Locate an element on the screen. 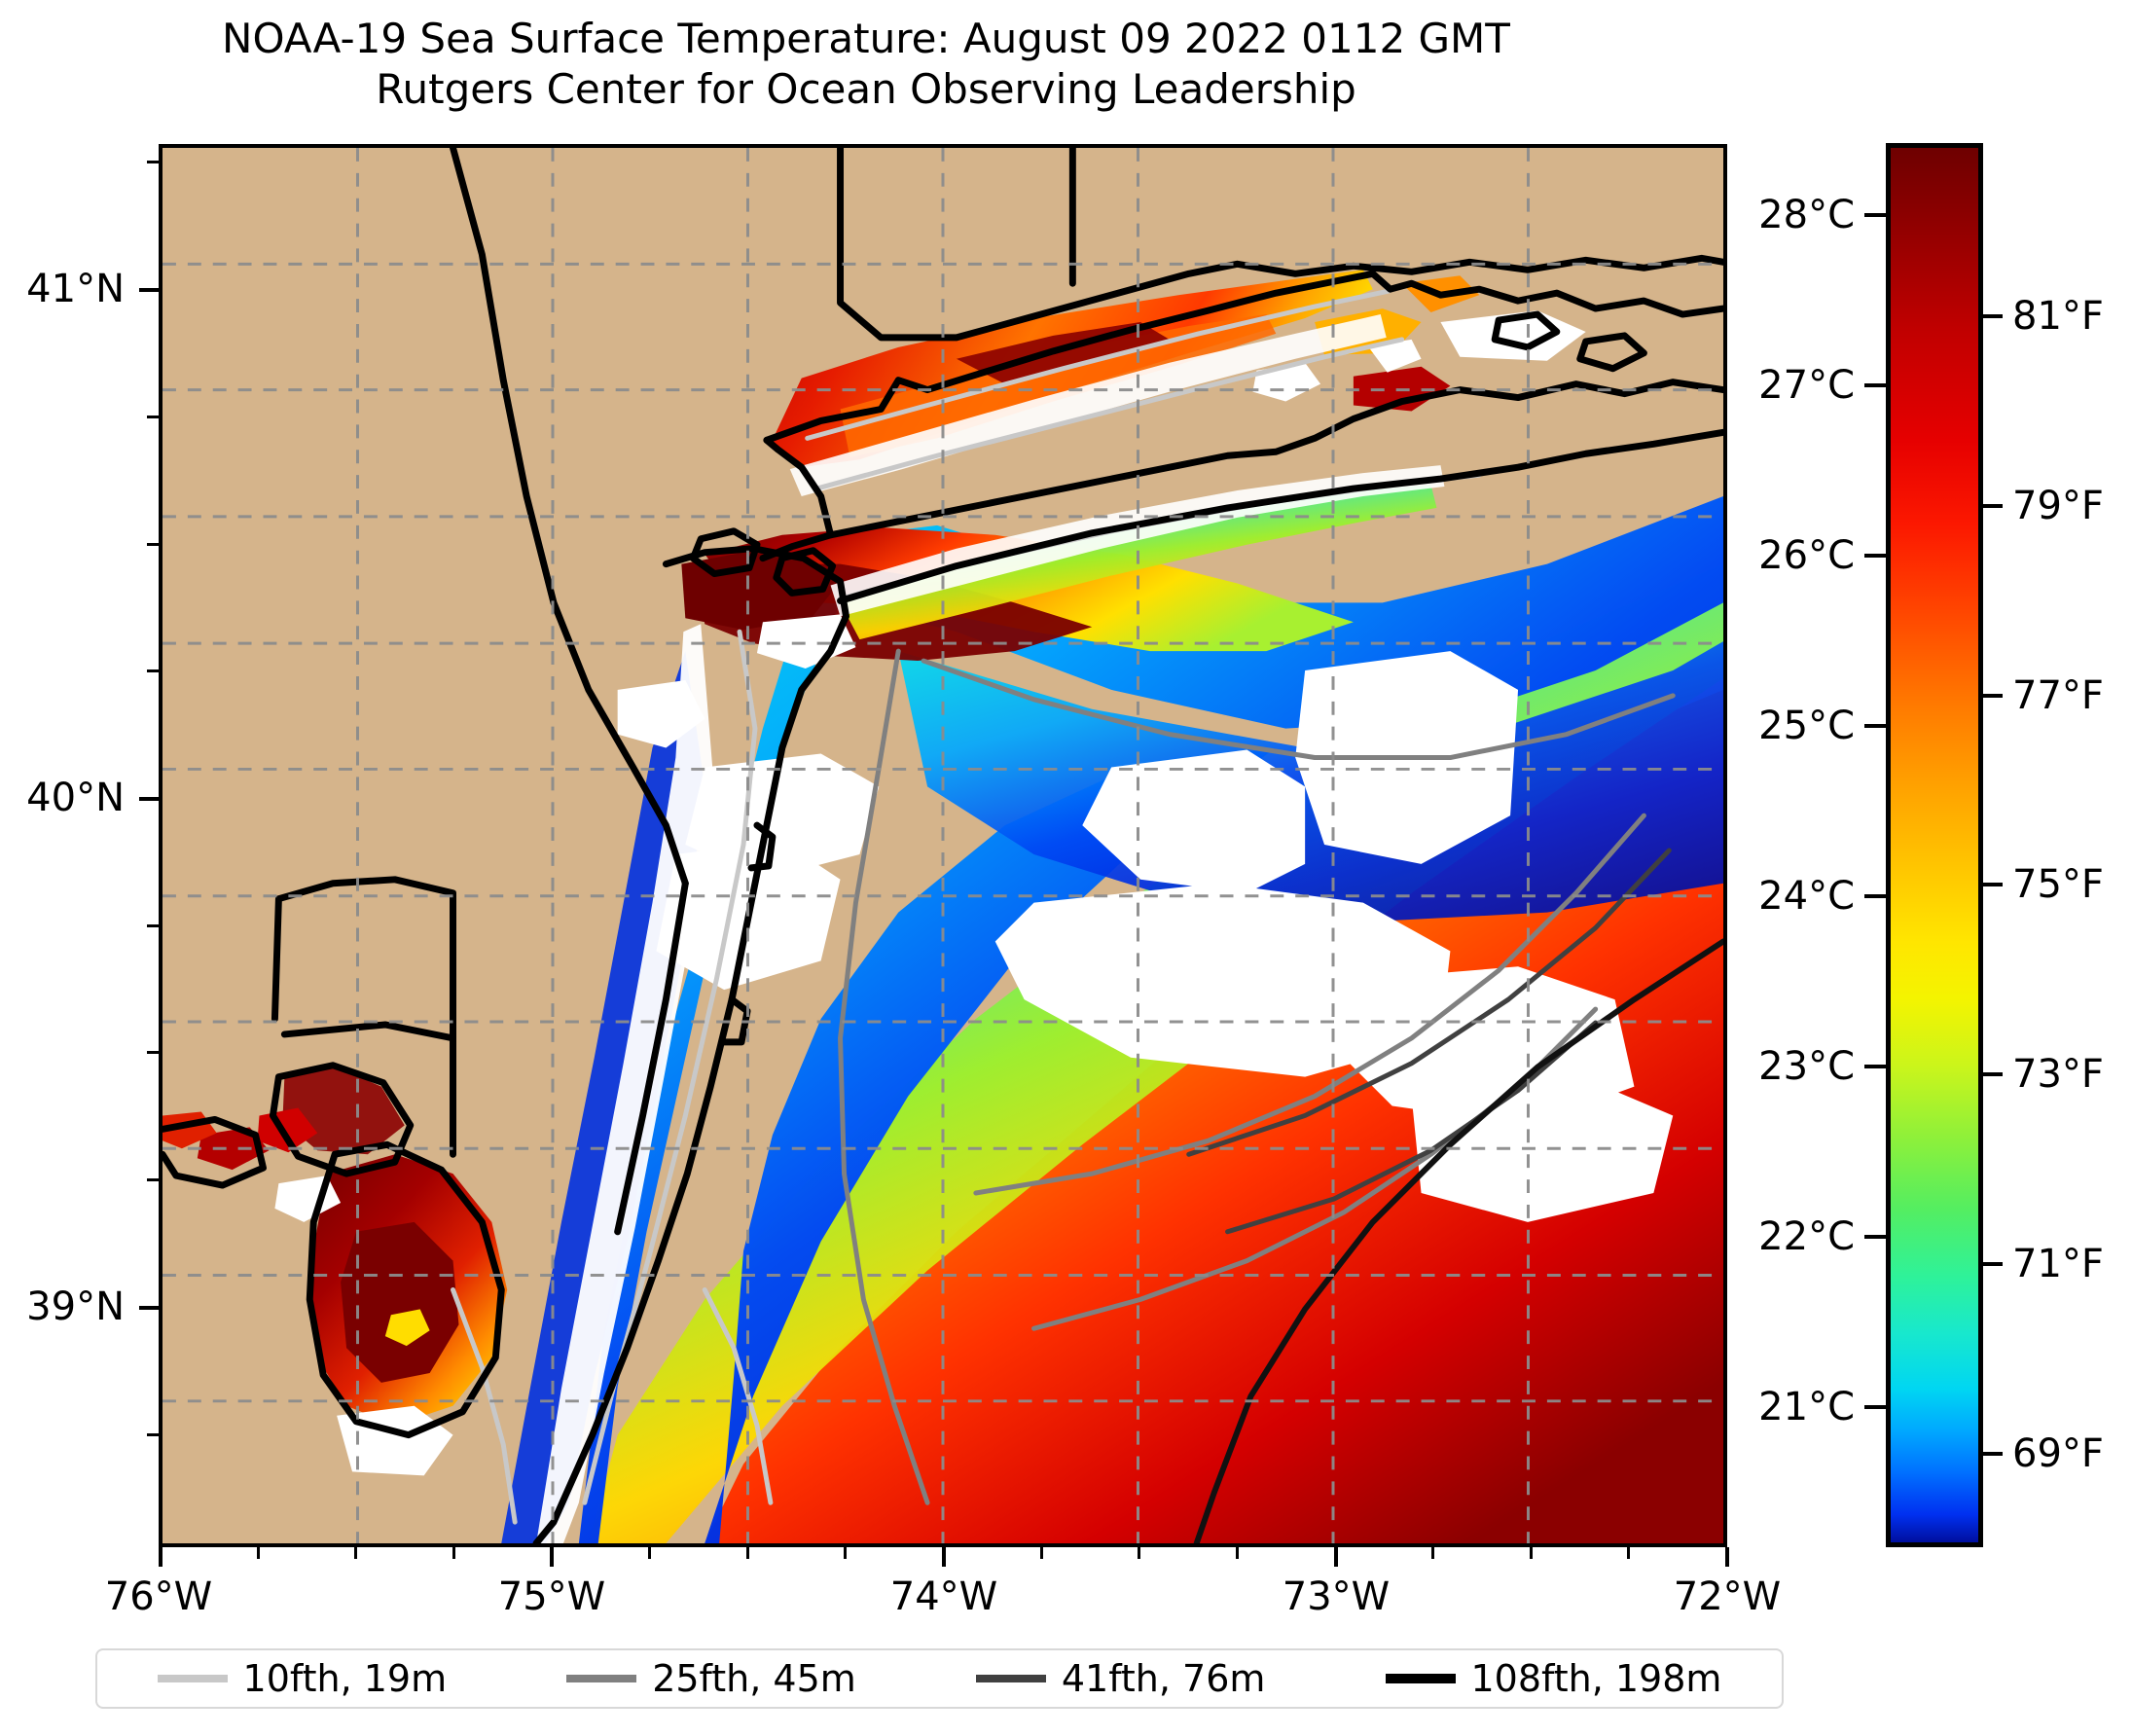  x-tick-label-73w: 73°W is located at coordinates (1337, 1597).